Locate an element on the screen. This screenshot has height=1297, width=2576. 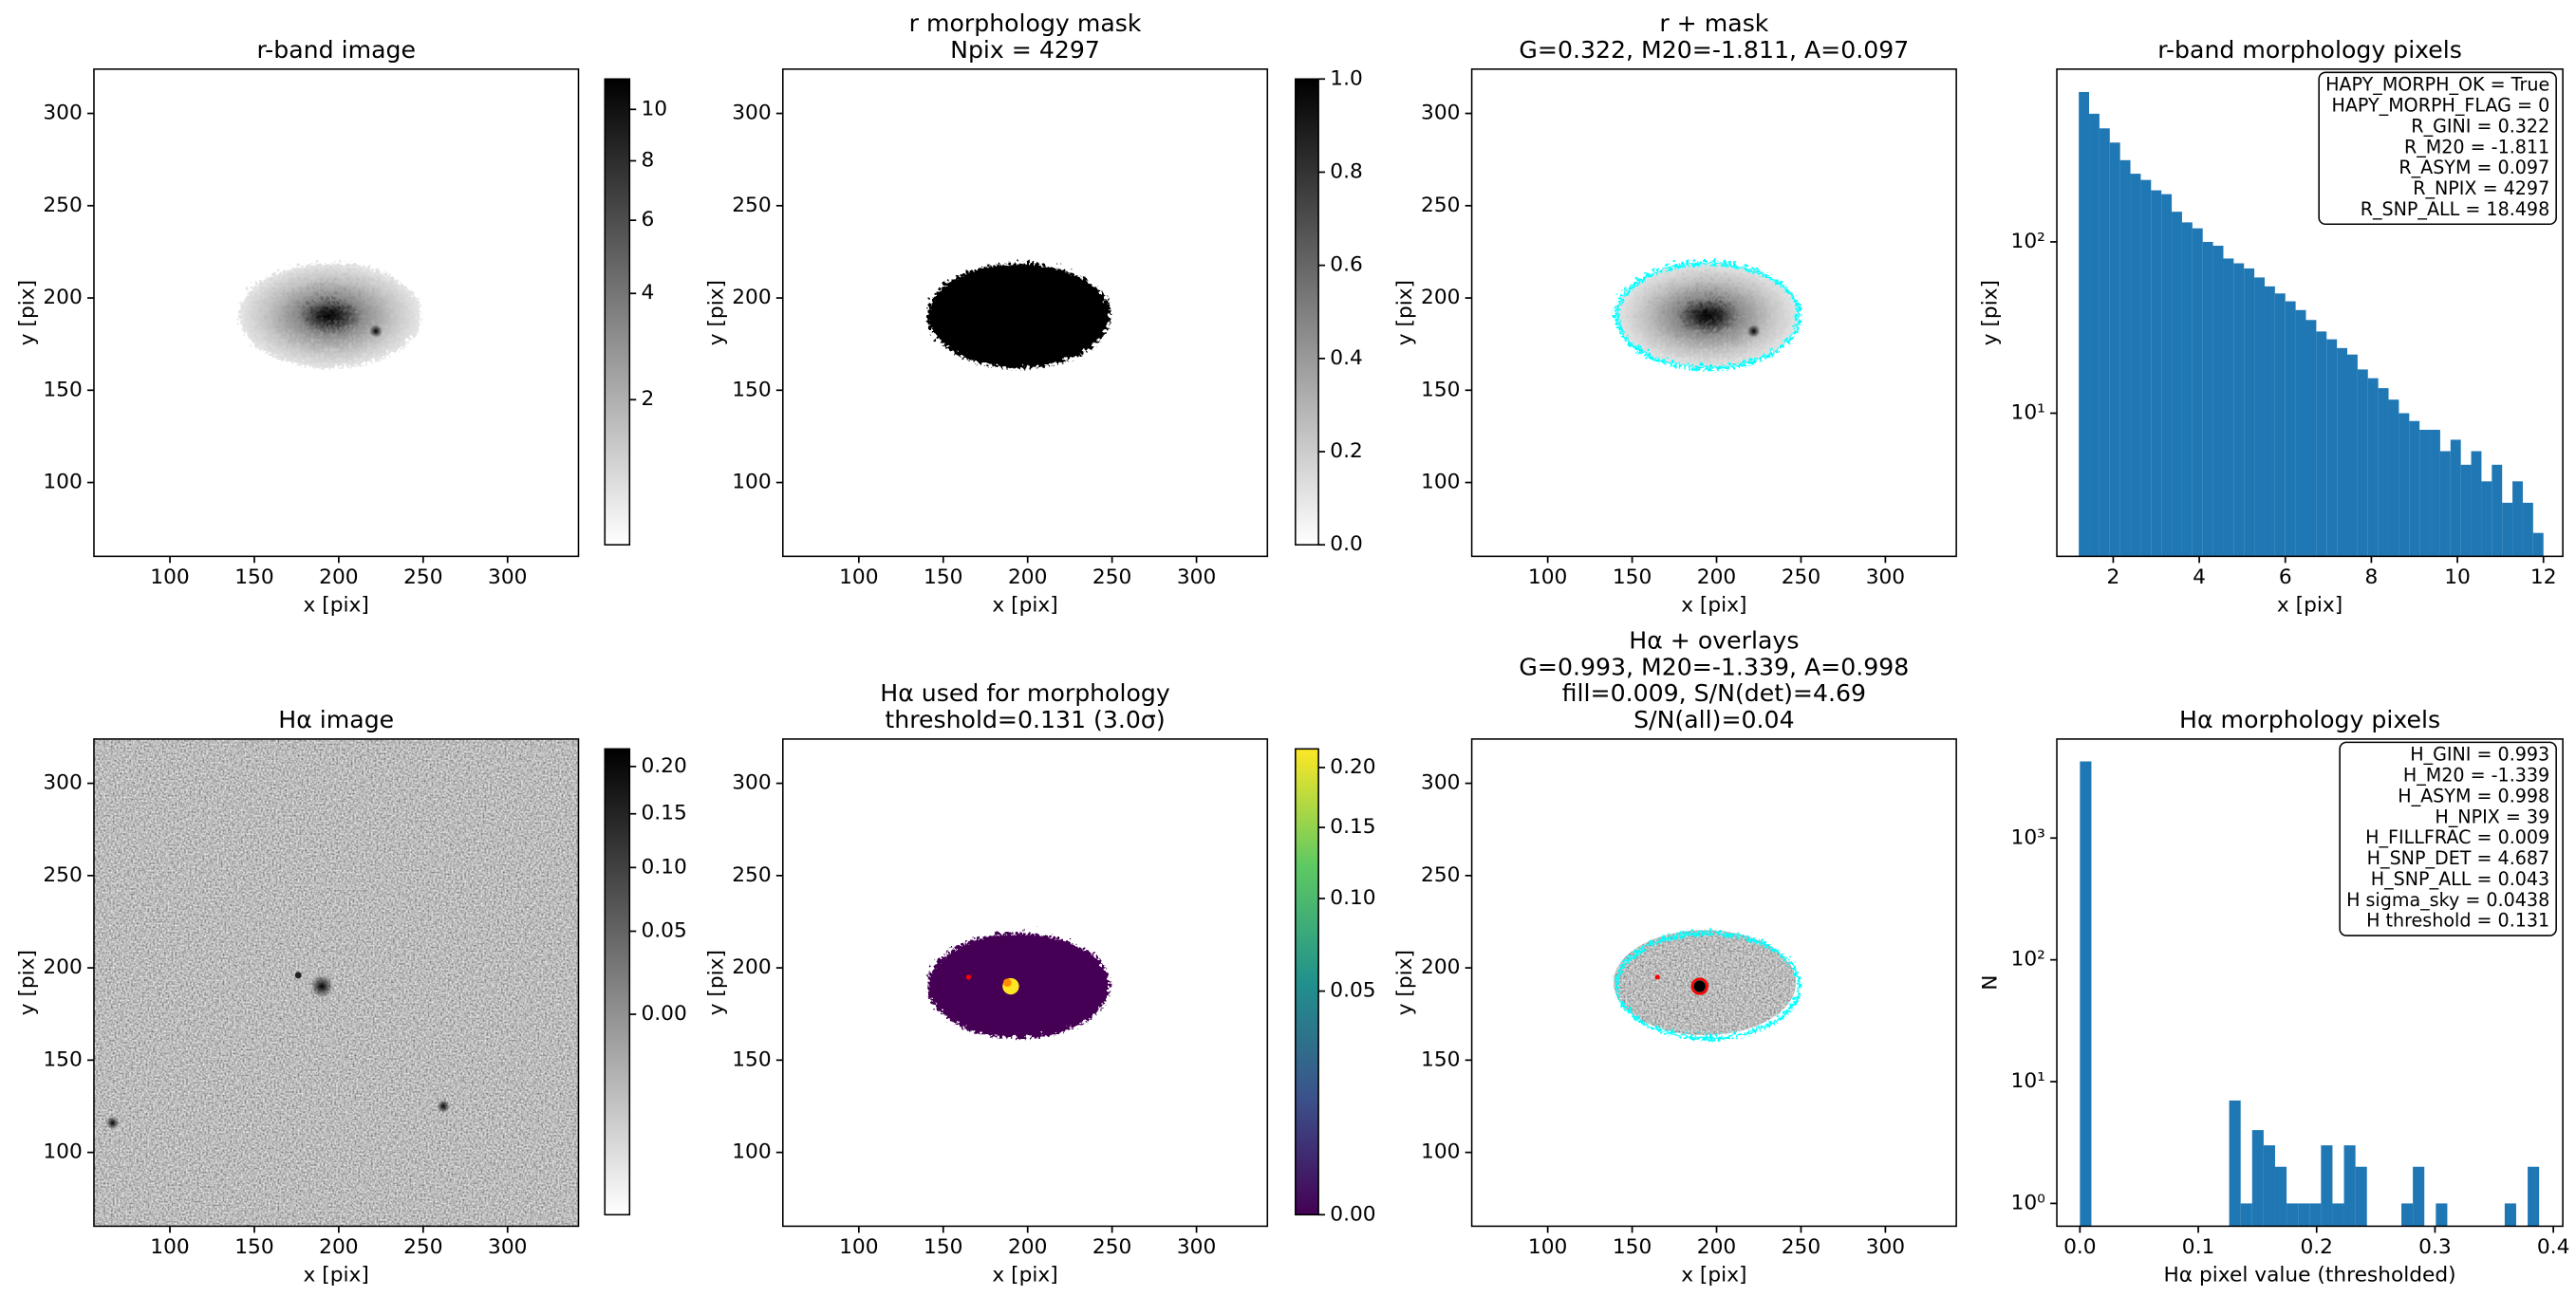
annotation-line: H_SNP_DET = 4.687 is located at coordinates (2459, 858).